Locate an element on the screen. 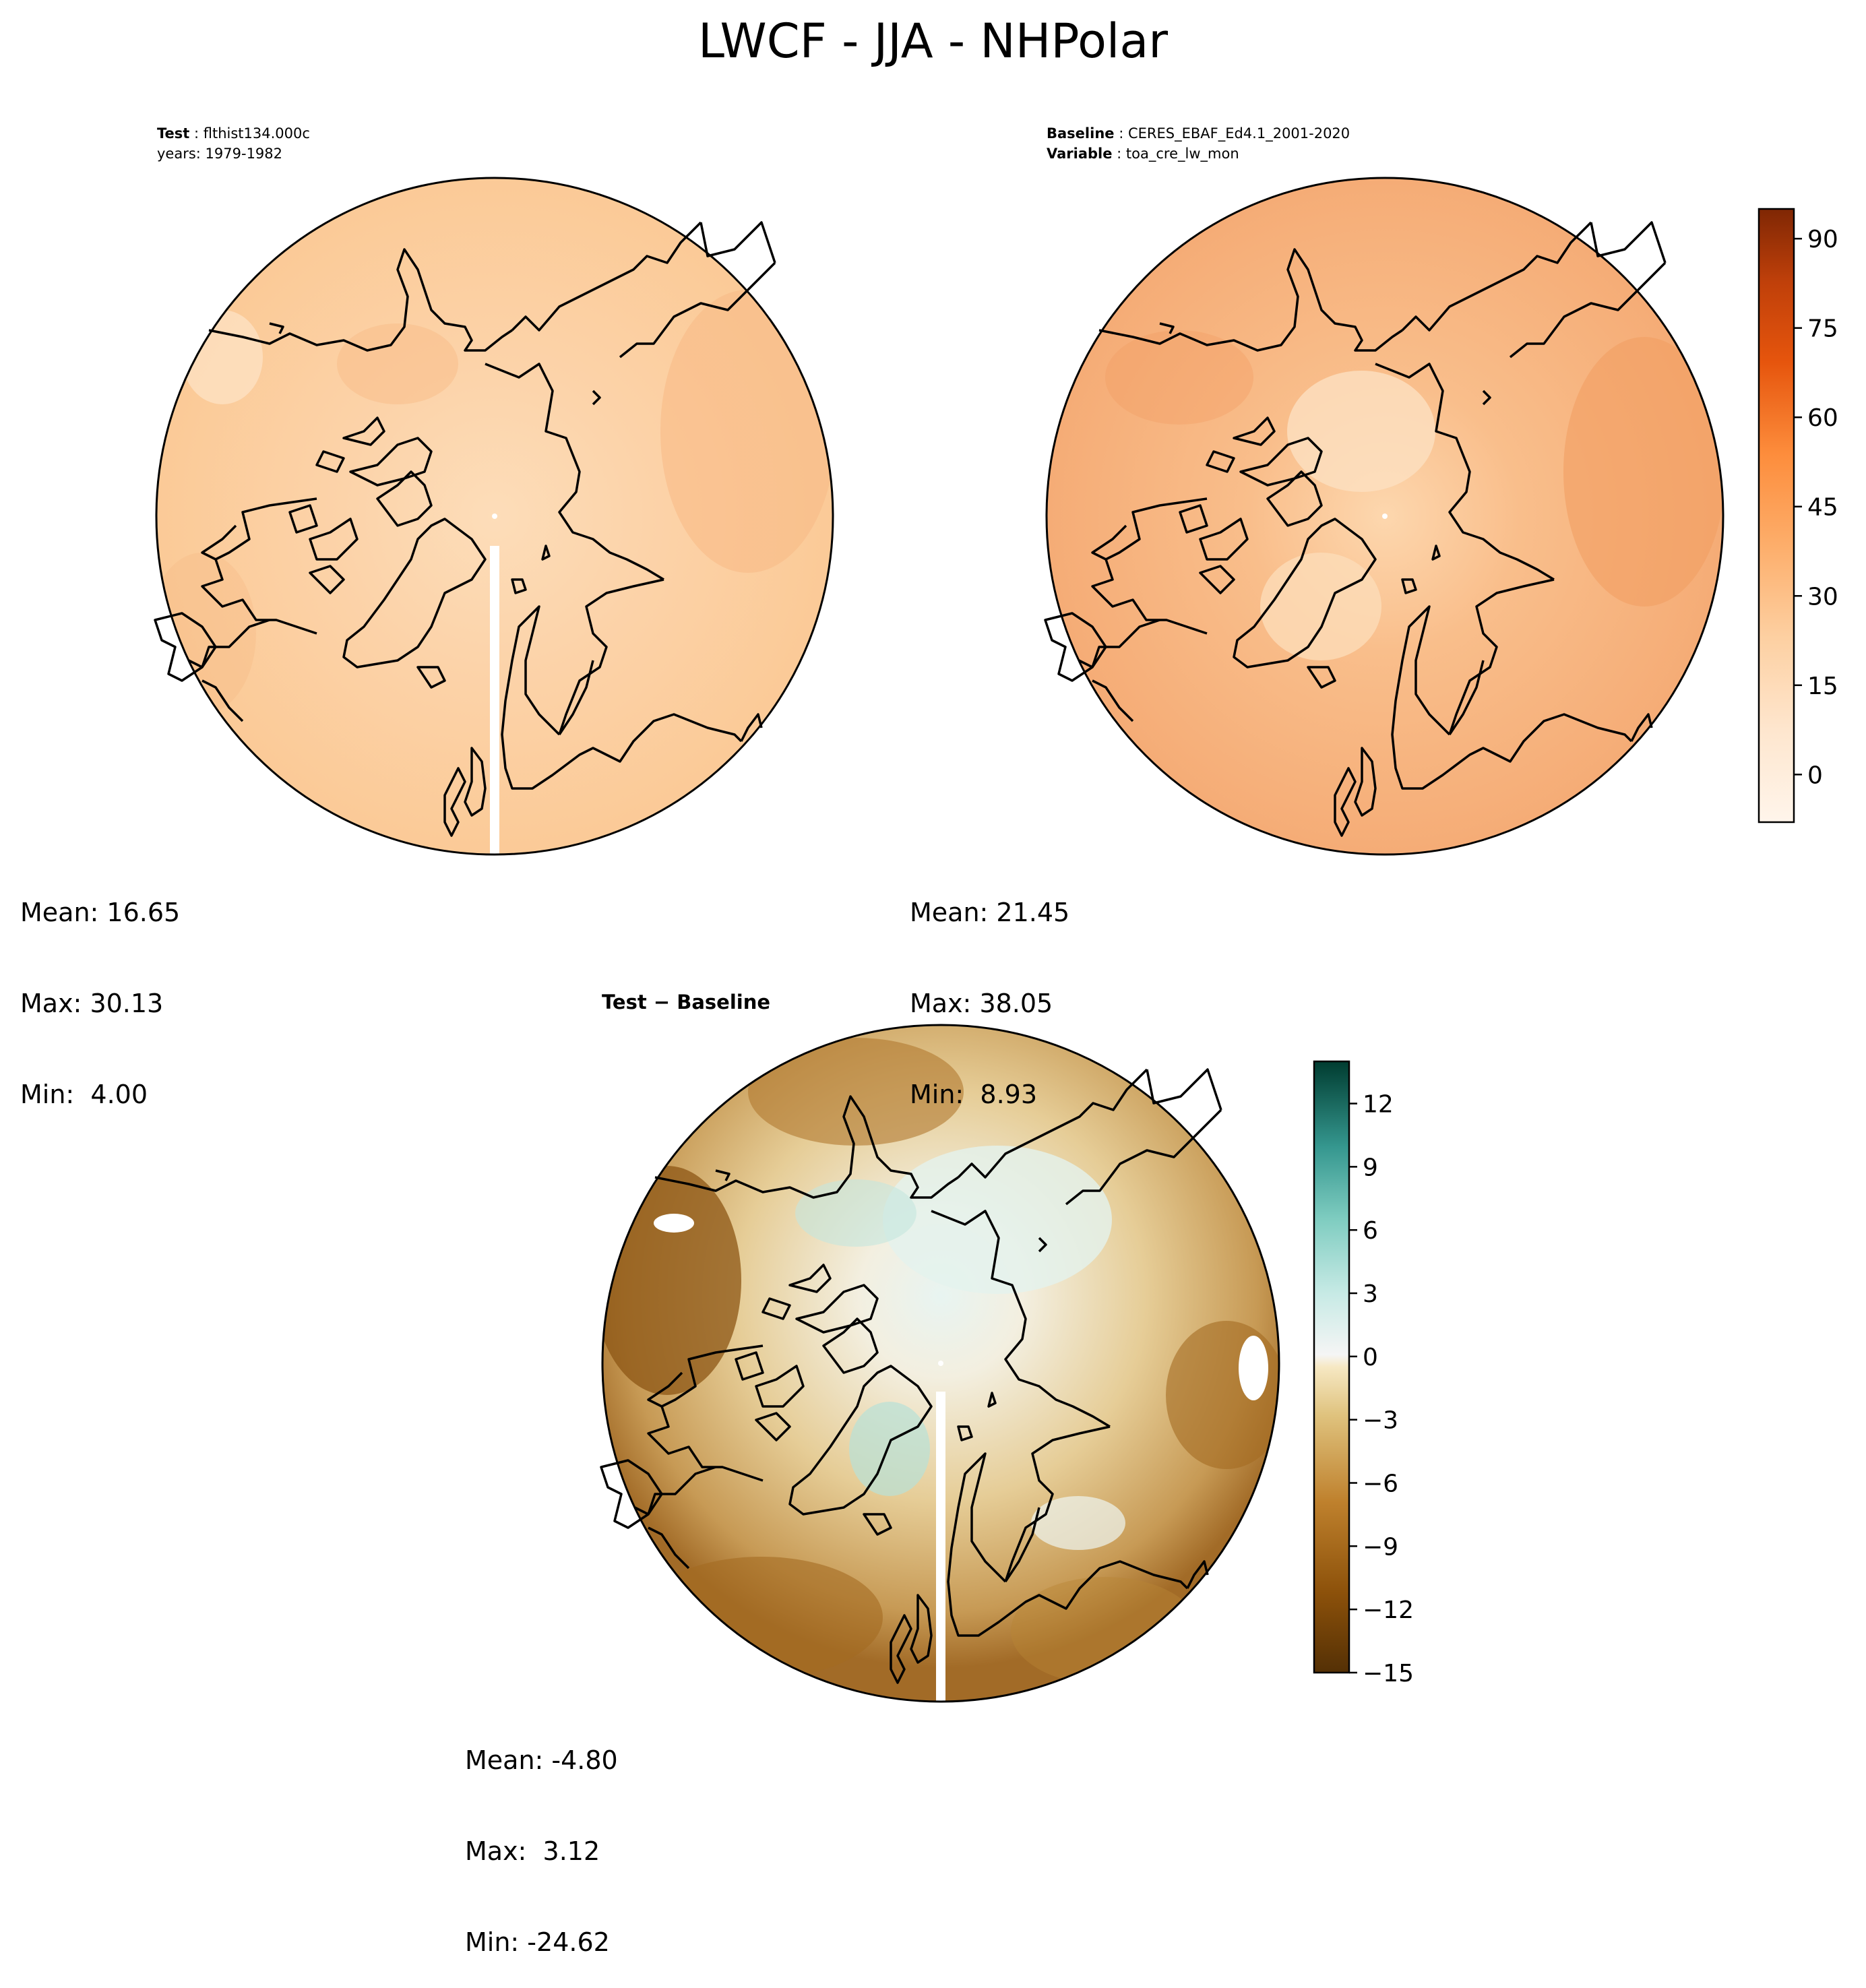 This screenshot has width=1866, height=1988. test-case-name: flthist134.000c is located at coordinates (256, 133).